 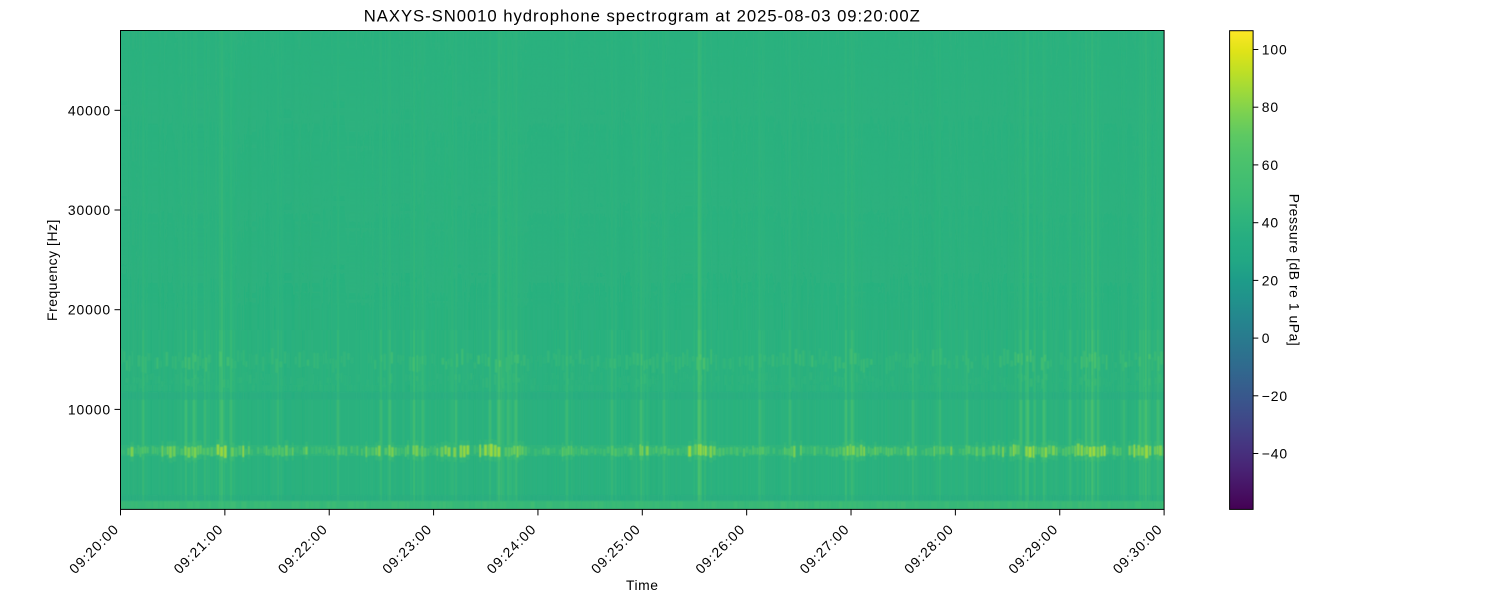 What do you see at coordinates (89, 110) in the screenshot?
I see `svg-text: 40000` at bounding box center [89, 110].